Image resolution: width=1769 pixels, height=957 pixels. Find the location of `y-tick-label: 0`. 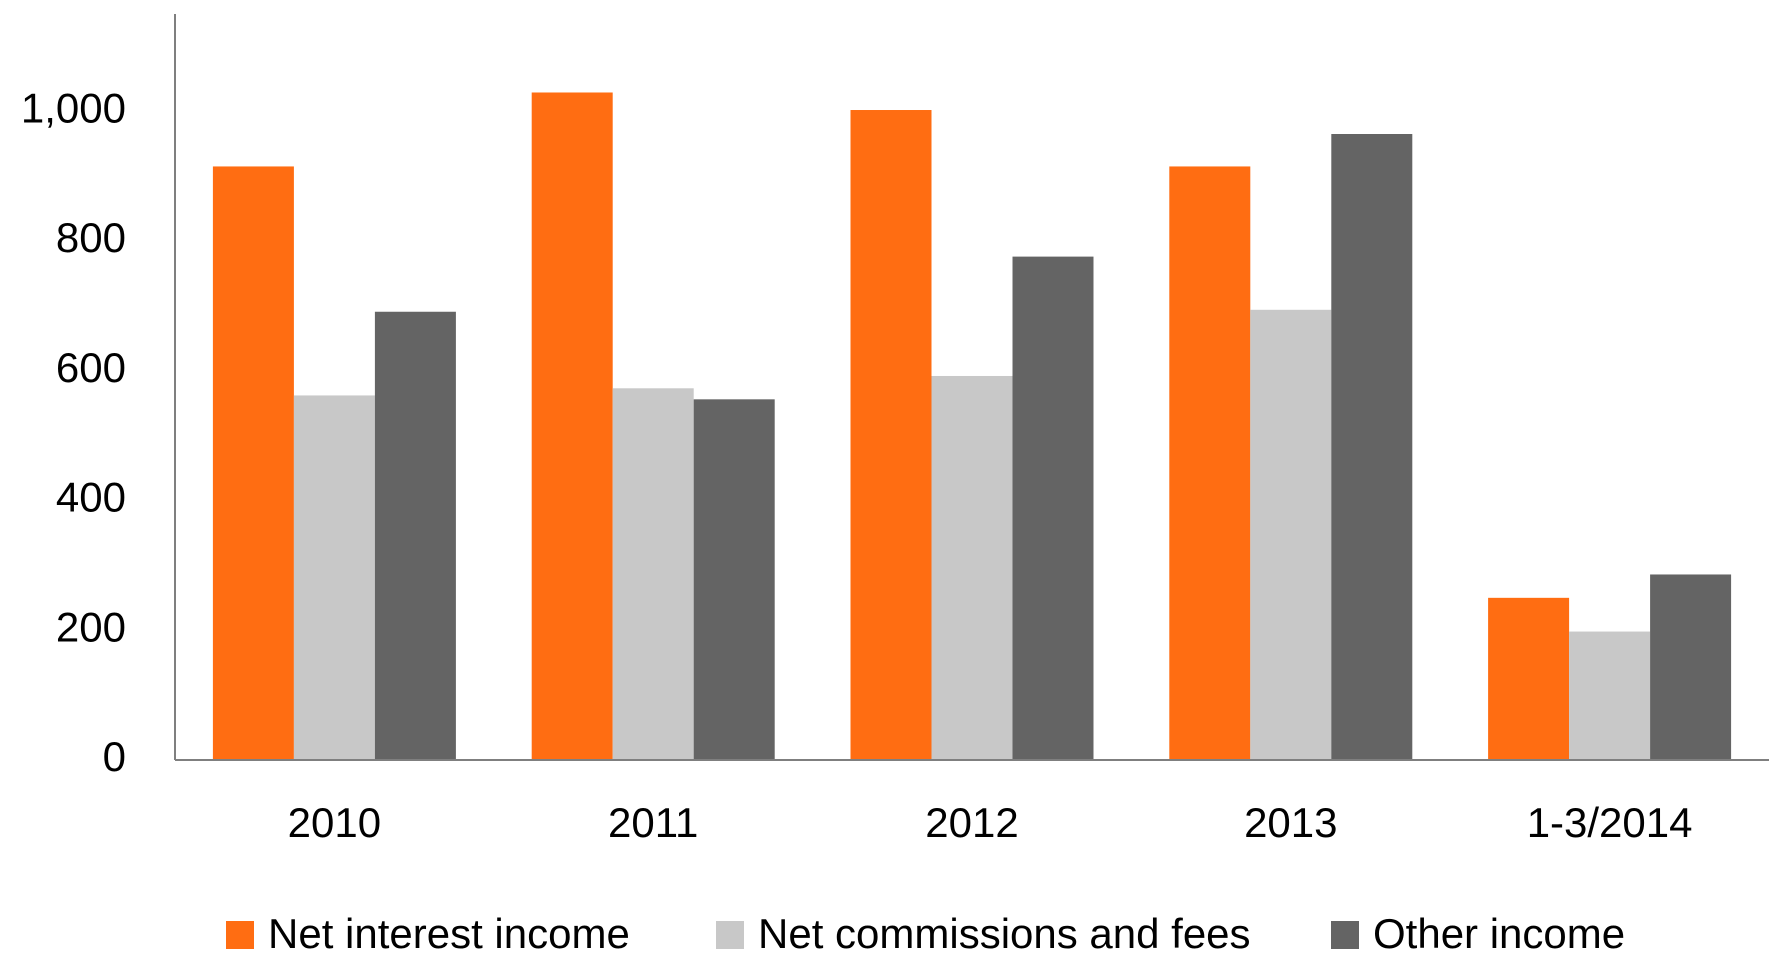

y-tick-label: 0 is located at coordinates (114, 756).